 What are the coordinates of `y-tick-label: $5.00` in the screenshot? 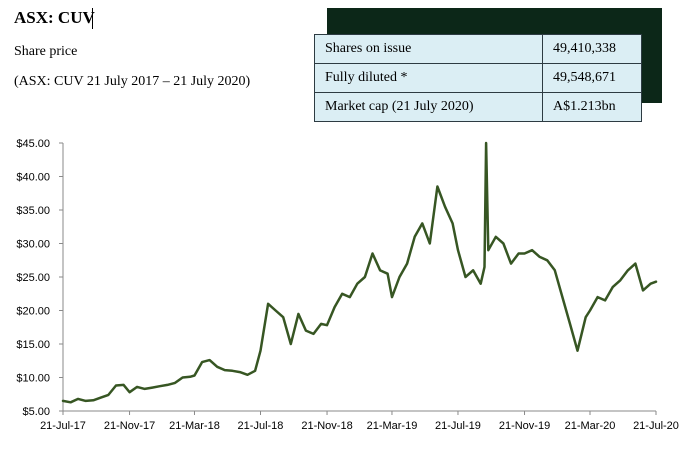 It's located at (36, 412).